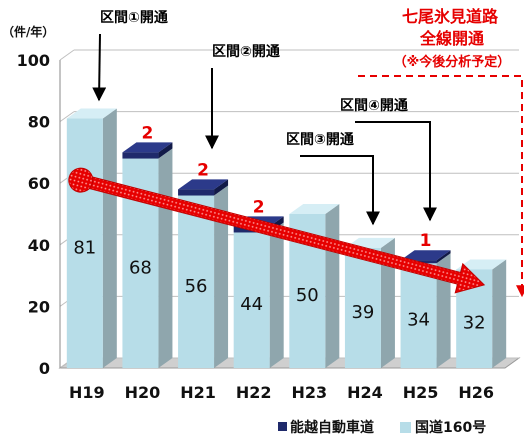 This screenshot has height=443, width=524. I want to click on legend-label: 能越自動車道, so click(332, 427).